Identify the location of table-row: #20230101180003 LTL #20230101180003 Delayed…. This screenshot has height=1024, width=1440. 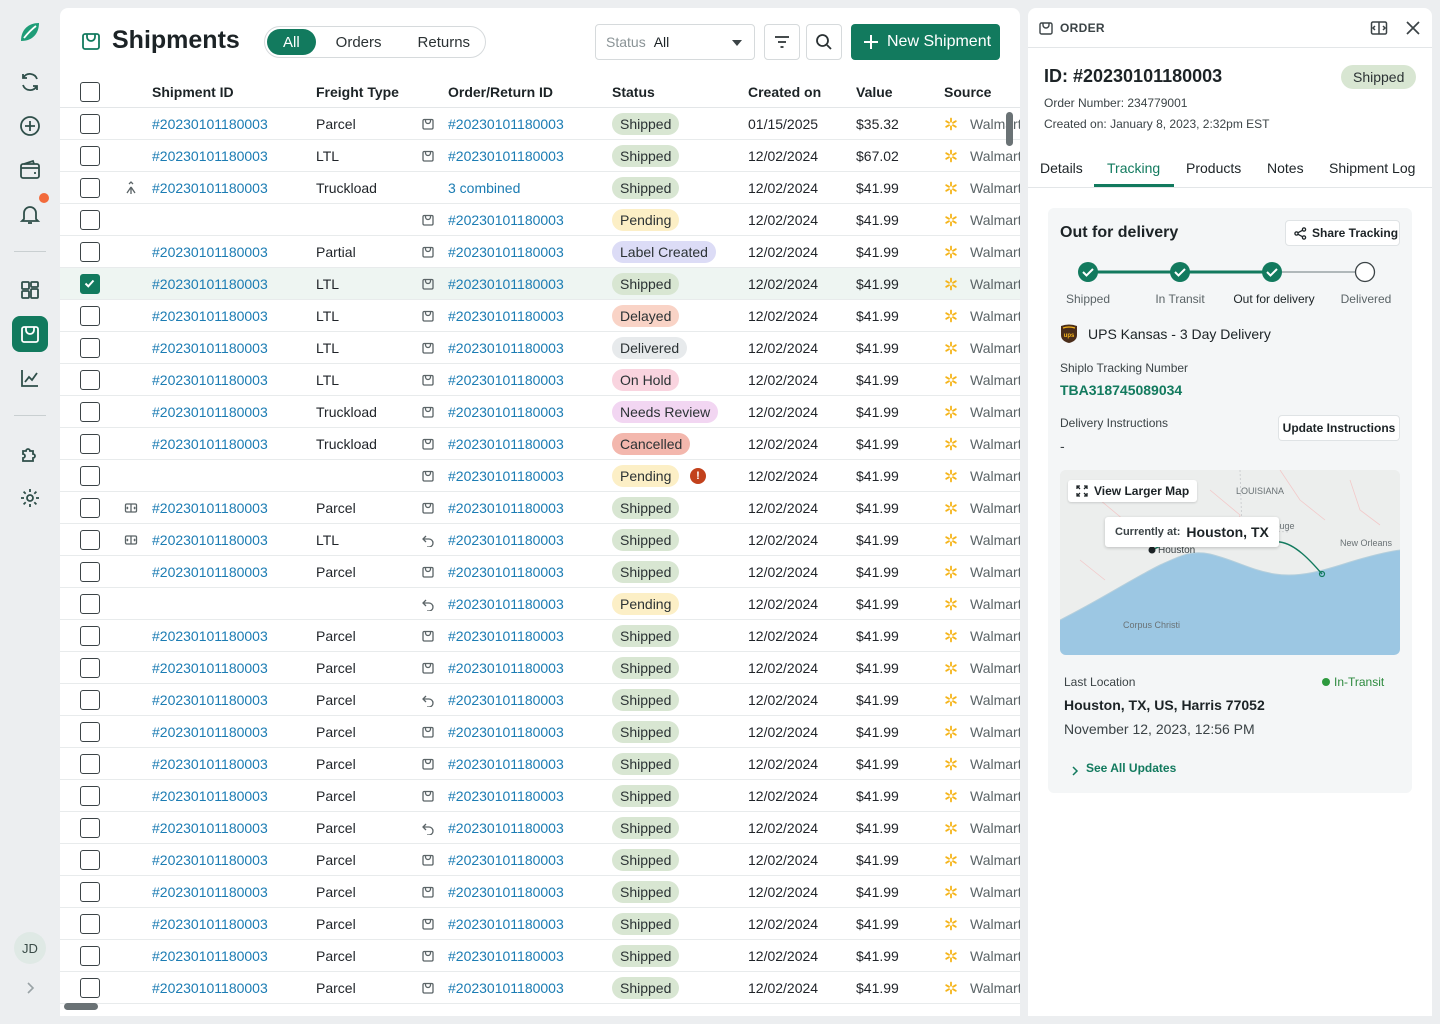
(540, 316).